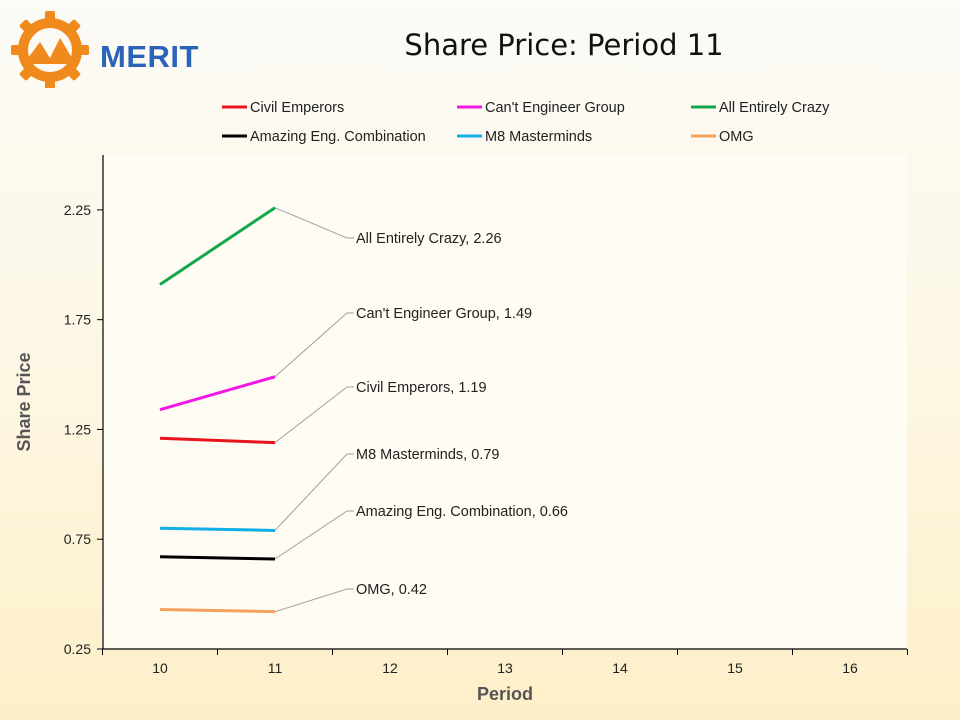 This screenshot has width=960, height=720. What do you see at coordinates (735, 668) in the screenshot?
I see `x-tick-label: 15` at bounding box center [735, 668].